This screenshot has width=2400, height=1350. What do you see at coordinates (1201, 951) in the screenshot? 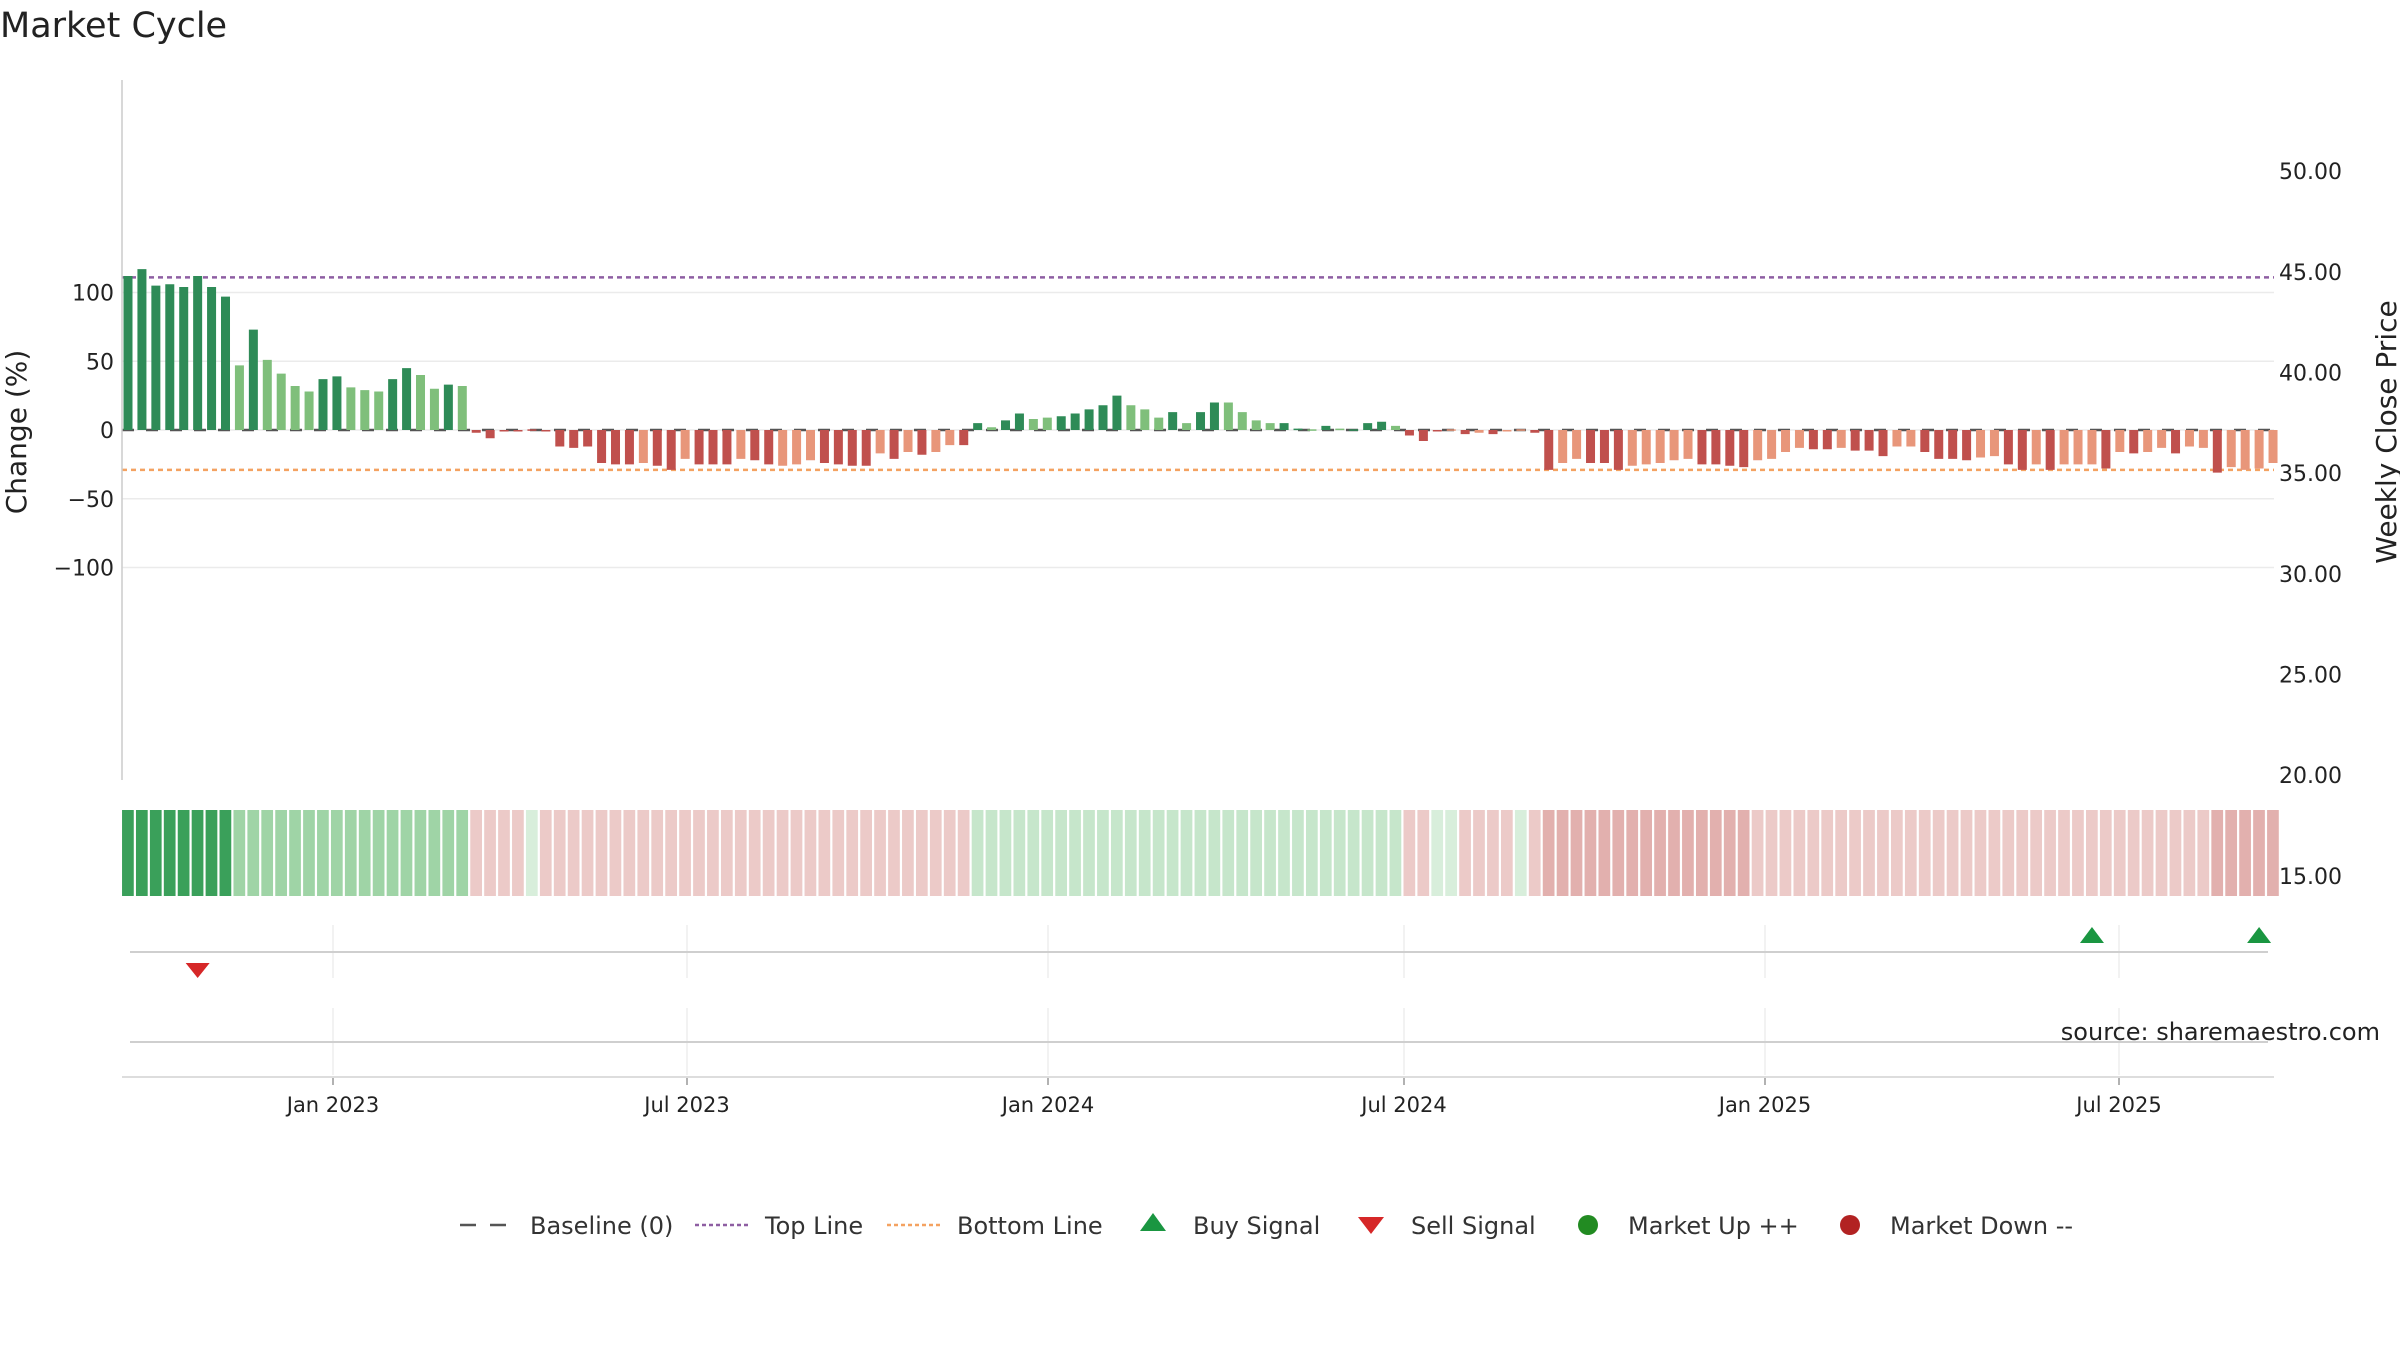
I see `signal-panel` at bounding box center [1201, 951].